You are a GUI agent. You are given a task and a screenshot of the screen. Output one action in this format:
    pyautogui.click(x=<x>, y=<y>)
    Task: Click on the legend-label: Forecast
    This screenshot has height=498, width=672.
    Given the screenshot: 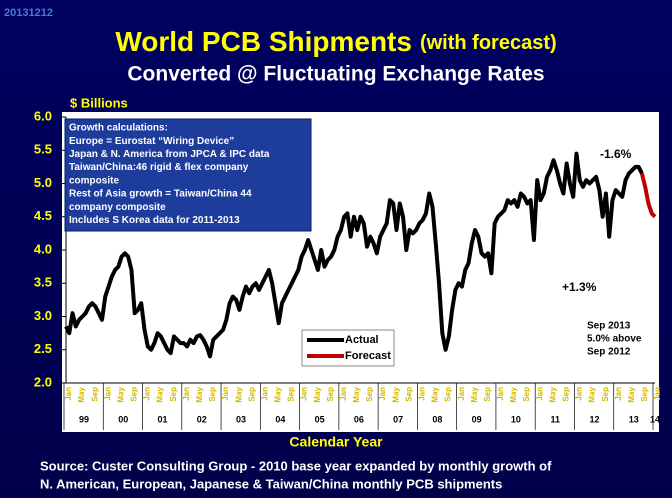 What is the action you would take?
    pyautogui.click(x=368, y=356)
    